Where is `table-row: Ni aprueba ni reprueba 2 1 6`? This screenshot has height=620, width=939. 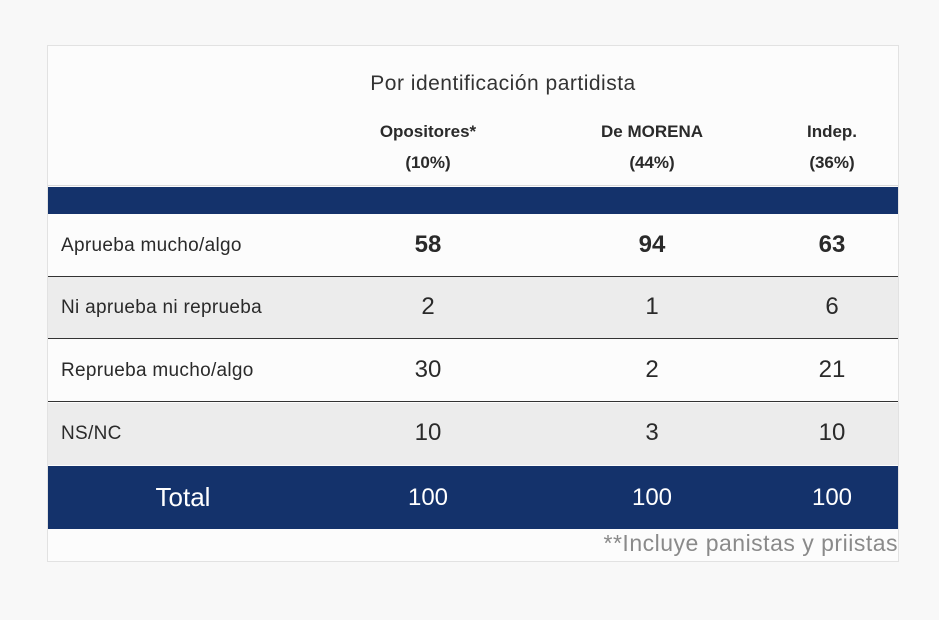
table-row: Ni aprueba ni reprueba 2 1 6 is located at coordinates (473, 308).